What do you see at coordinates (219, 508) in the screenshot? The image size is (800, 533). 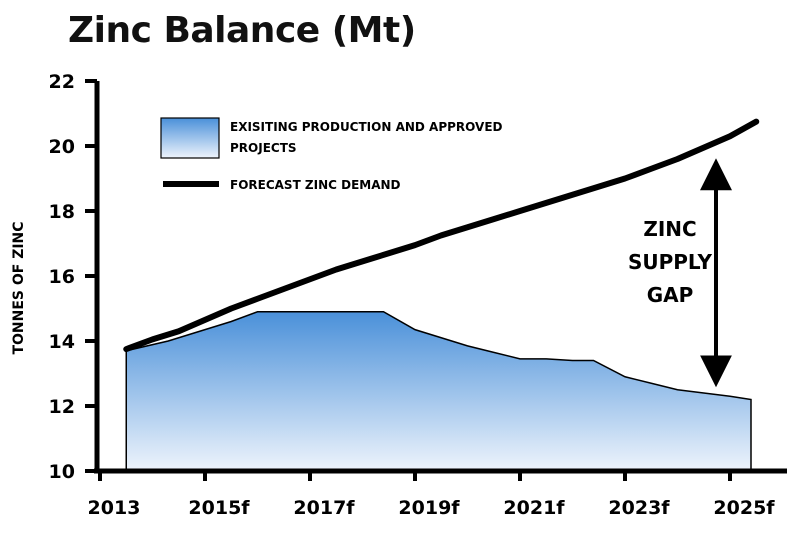 I see `x-tick-label: 2015f` at bounding box center [219, 508].